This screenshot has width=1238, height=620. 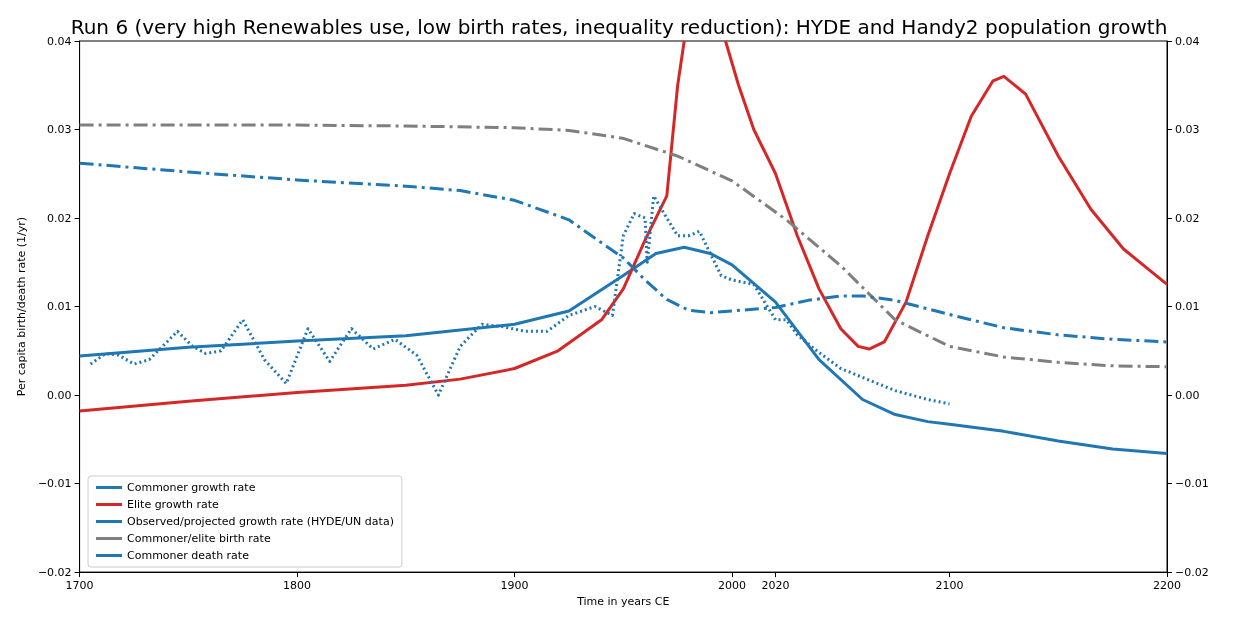 I want to click on y-tick-label: 0.00, so click(x=59, y=395).